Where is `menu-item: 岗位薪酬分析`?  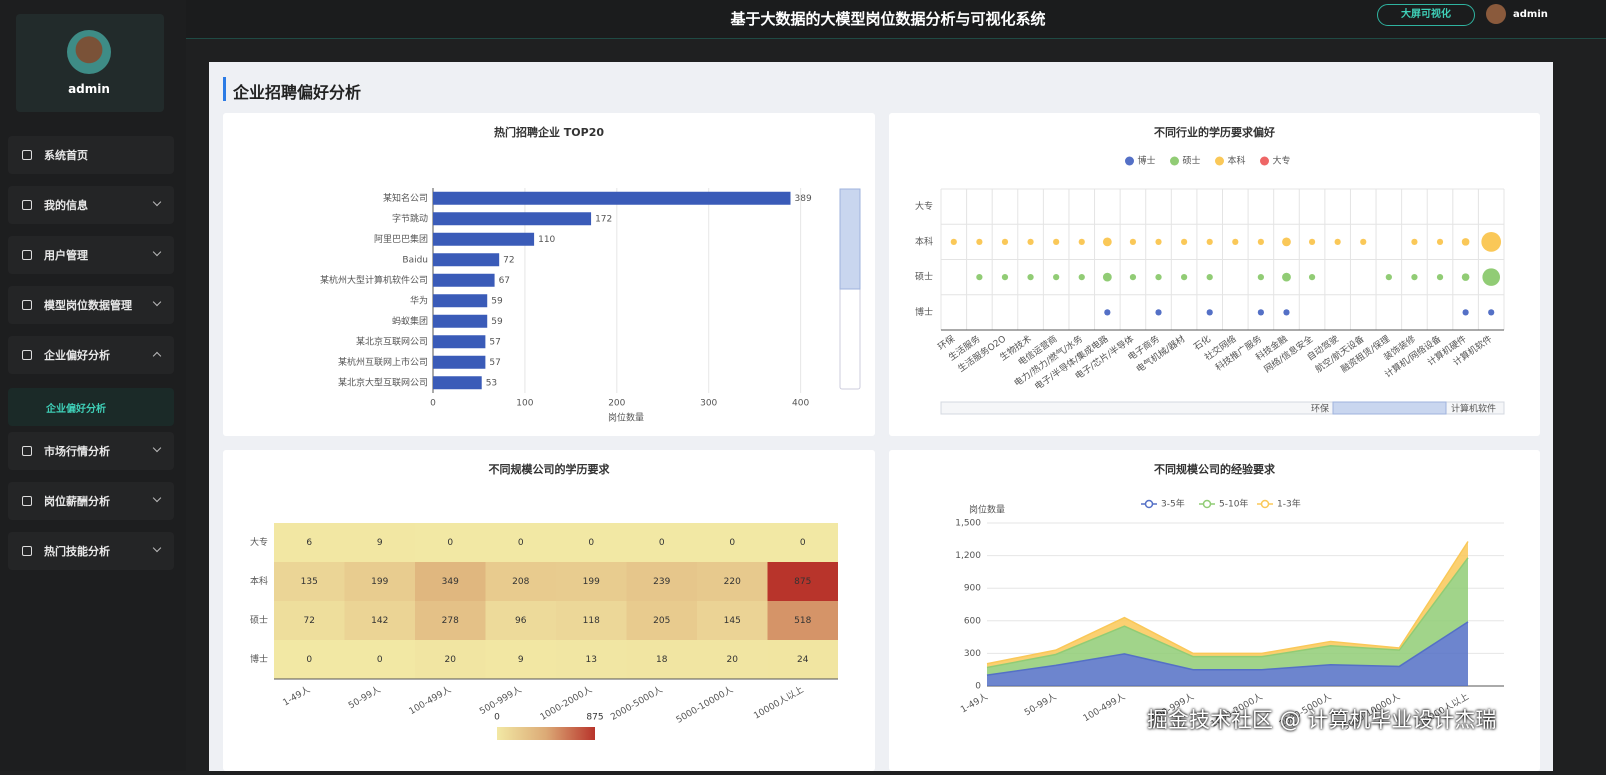 menu-item: 岗位薪酬分析 is located at coordinates (91, 501).